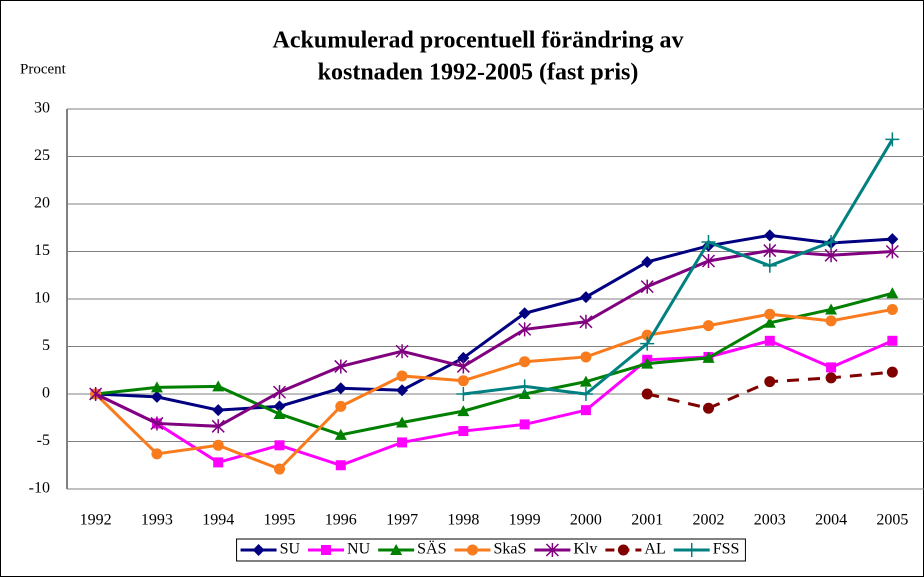 Image resolution: width=924 pixels, height=577 pixels. I want to click on legend-item: SÄS, so click(412, 549).